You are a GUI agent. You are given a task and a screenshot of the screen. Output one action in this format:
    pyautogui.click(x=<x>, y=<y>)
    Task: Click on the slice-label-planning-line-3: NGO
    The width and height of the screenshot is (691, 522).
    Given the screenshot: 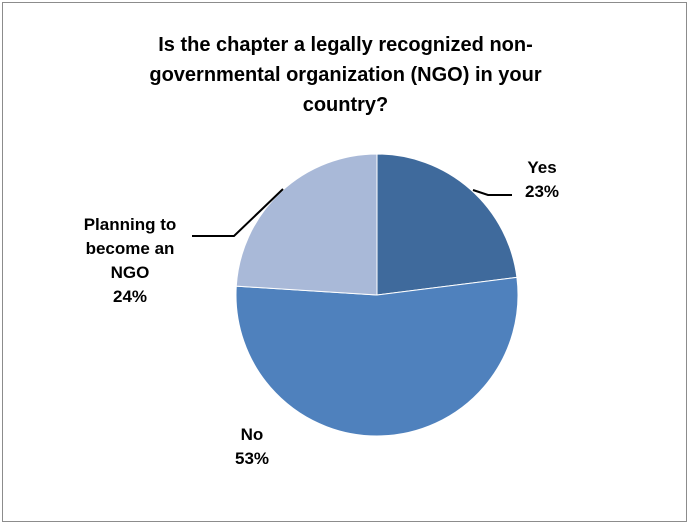 What is the action you would take?
    pyautogui.click(x=130, y=272)
    